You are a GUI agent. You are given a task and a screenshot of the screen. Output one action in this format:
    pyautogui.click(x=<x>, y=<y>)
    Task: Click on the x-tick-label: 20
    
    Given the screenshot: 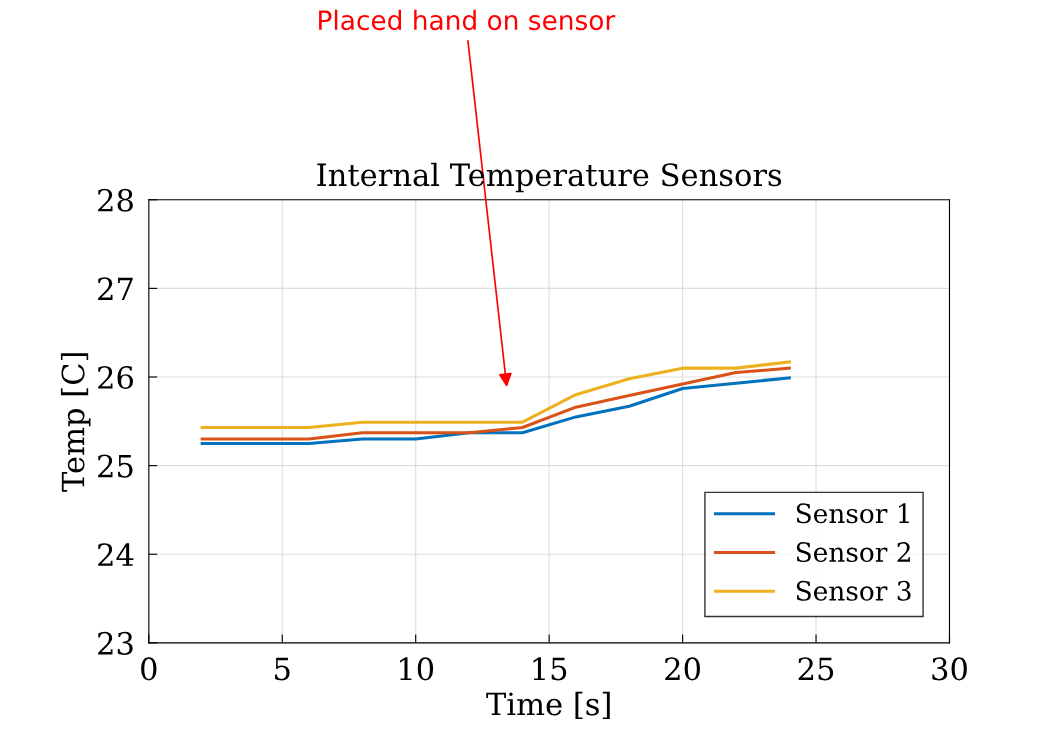 What is the action you would take?
    pyautogui.click(x=683, y=669)
    